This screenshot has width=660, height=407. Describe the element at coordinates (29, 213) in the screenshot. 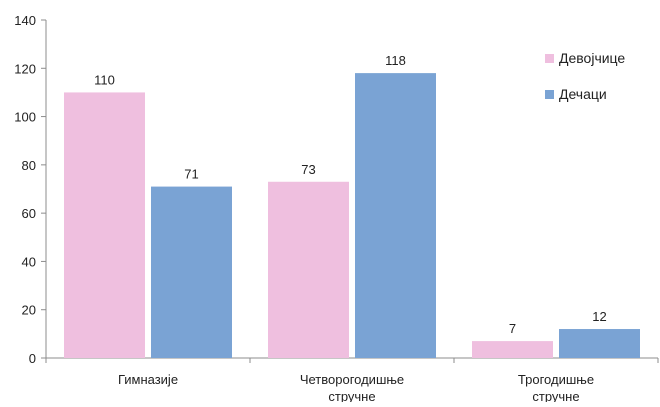

I see `y-tick-label: 60` at that location.